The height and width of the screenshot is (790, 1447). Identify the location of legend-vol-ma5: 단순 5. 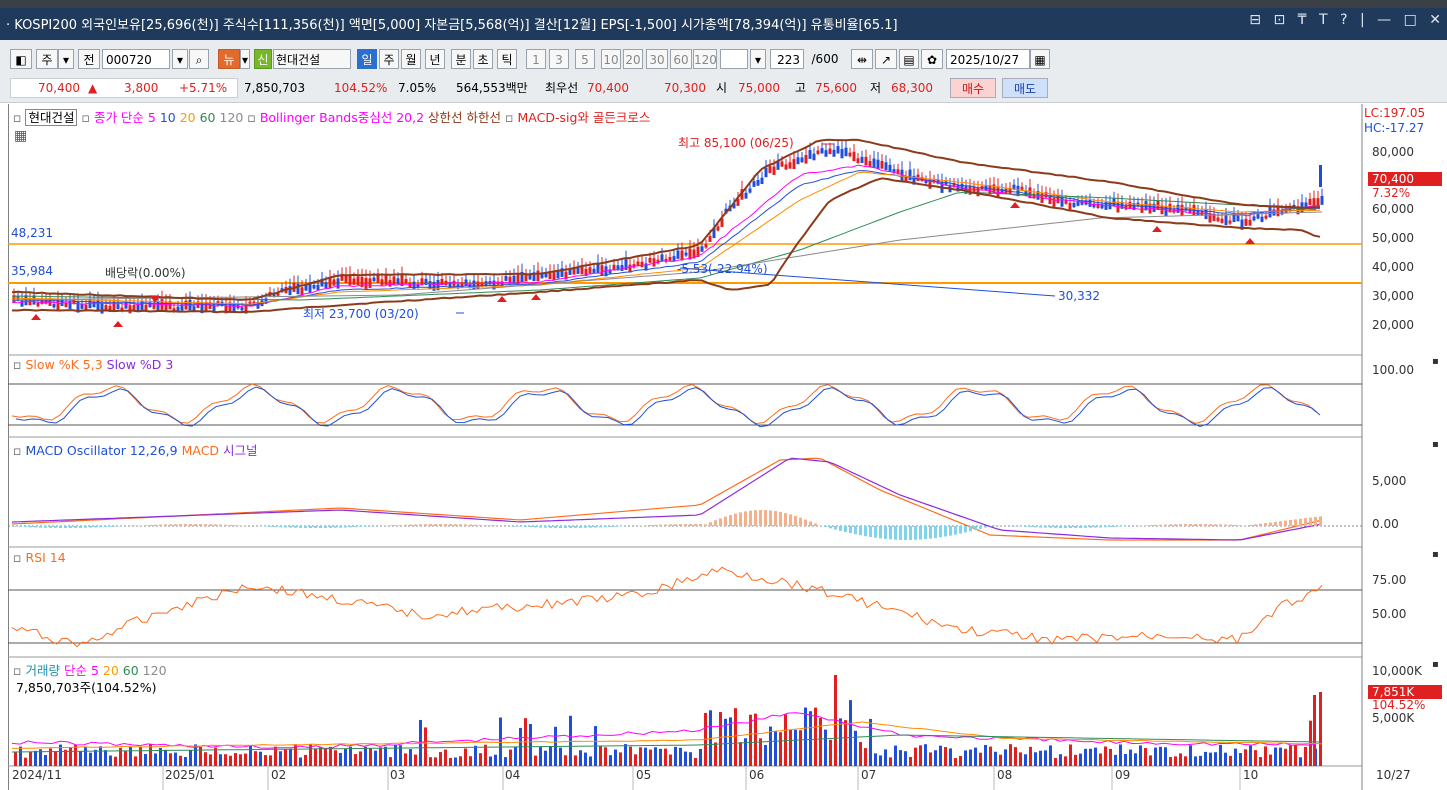
(81, 670).